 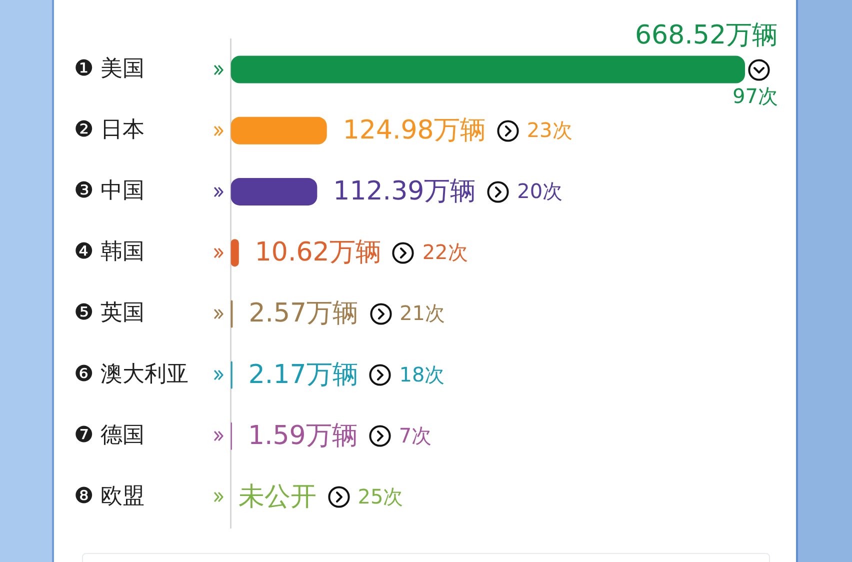 What do you see at coordinates (109, 129) in the screenshot?
I see `y-tick-label: ❷ 日本` at bounding box center [109, 129].